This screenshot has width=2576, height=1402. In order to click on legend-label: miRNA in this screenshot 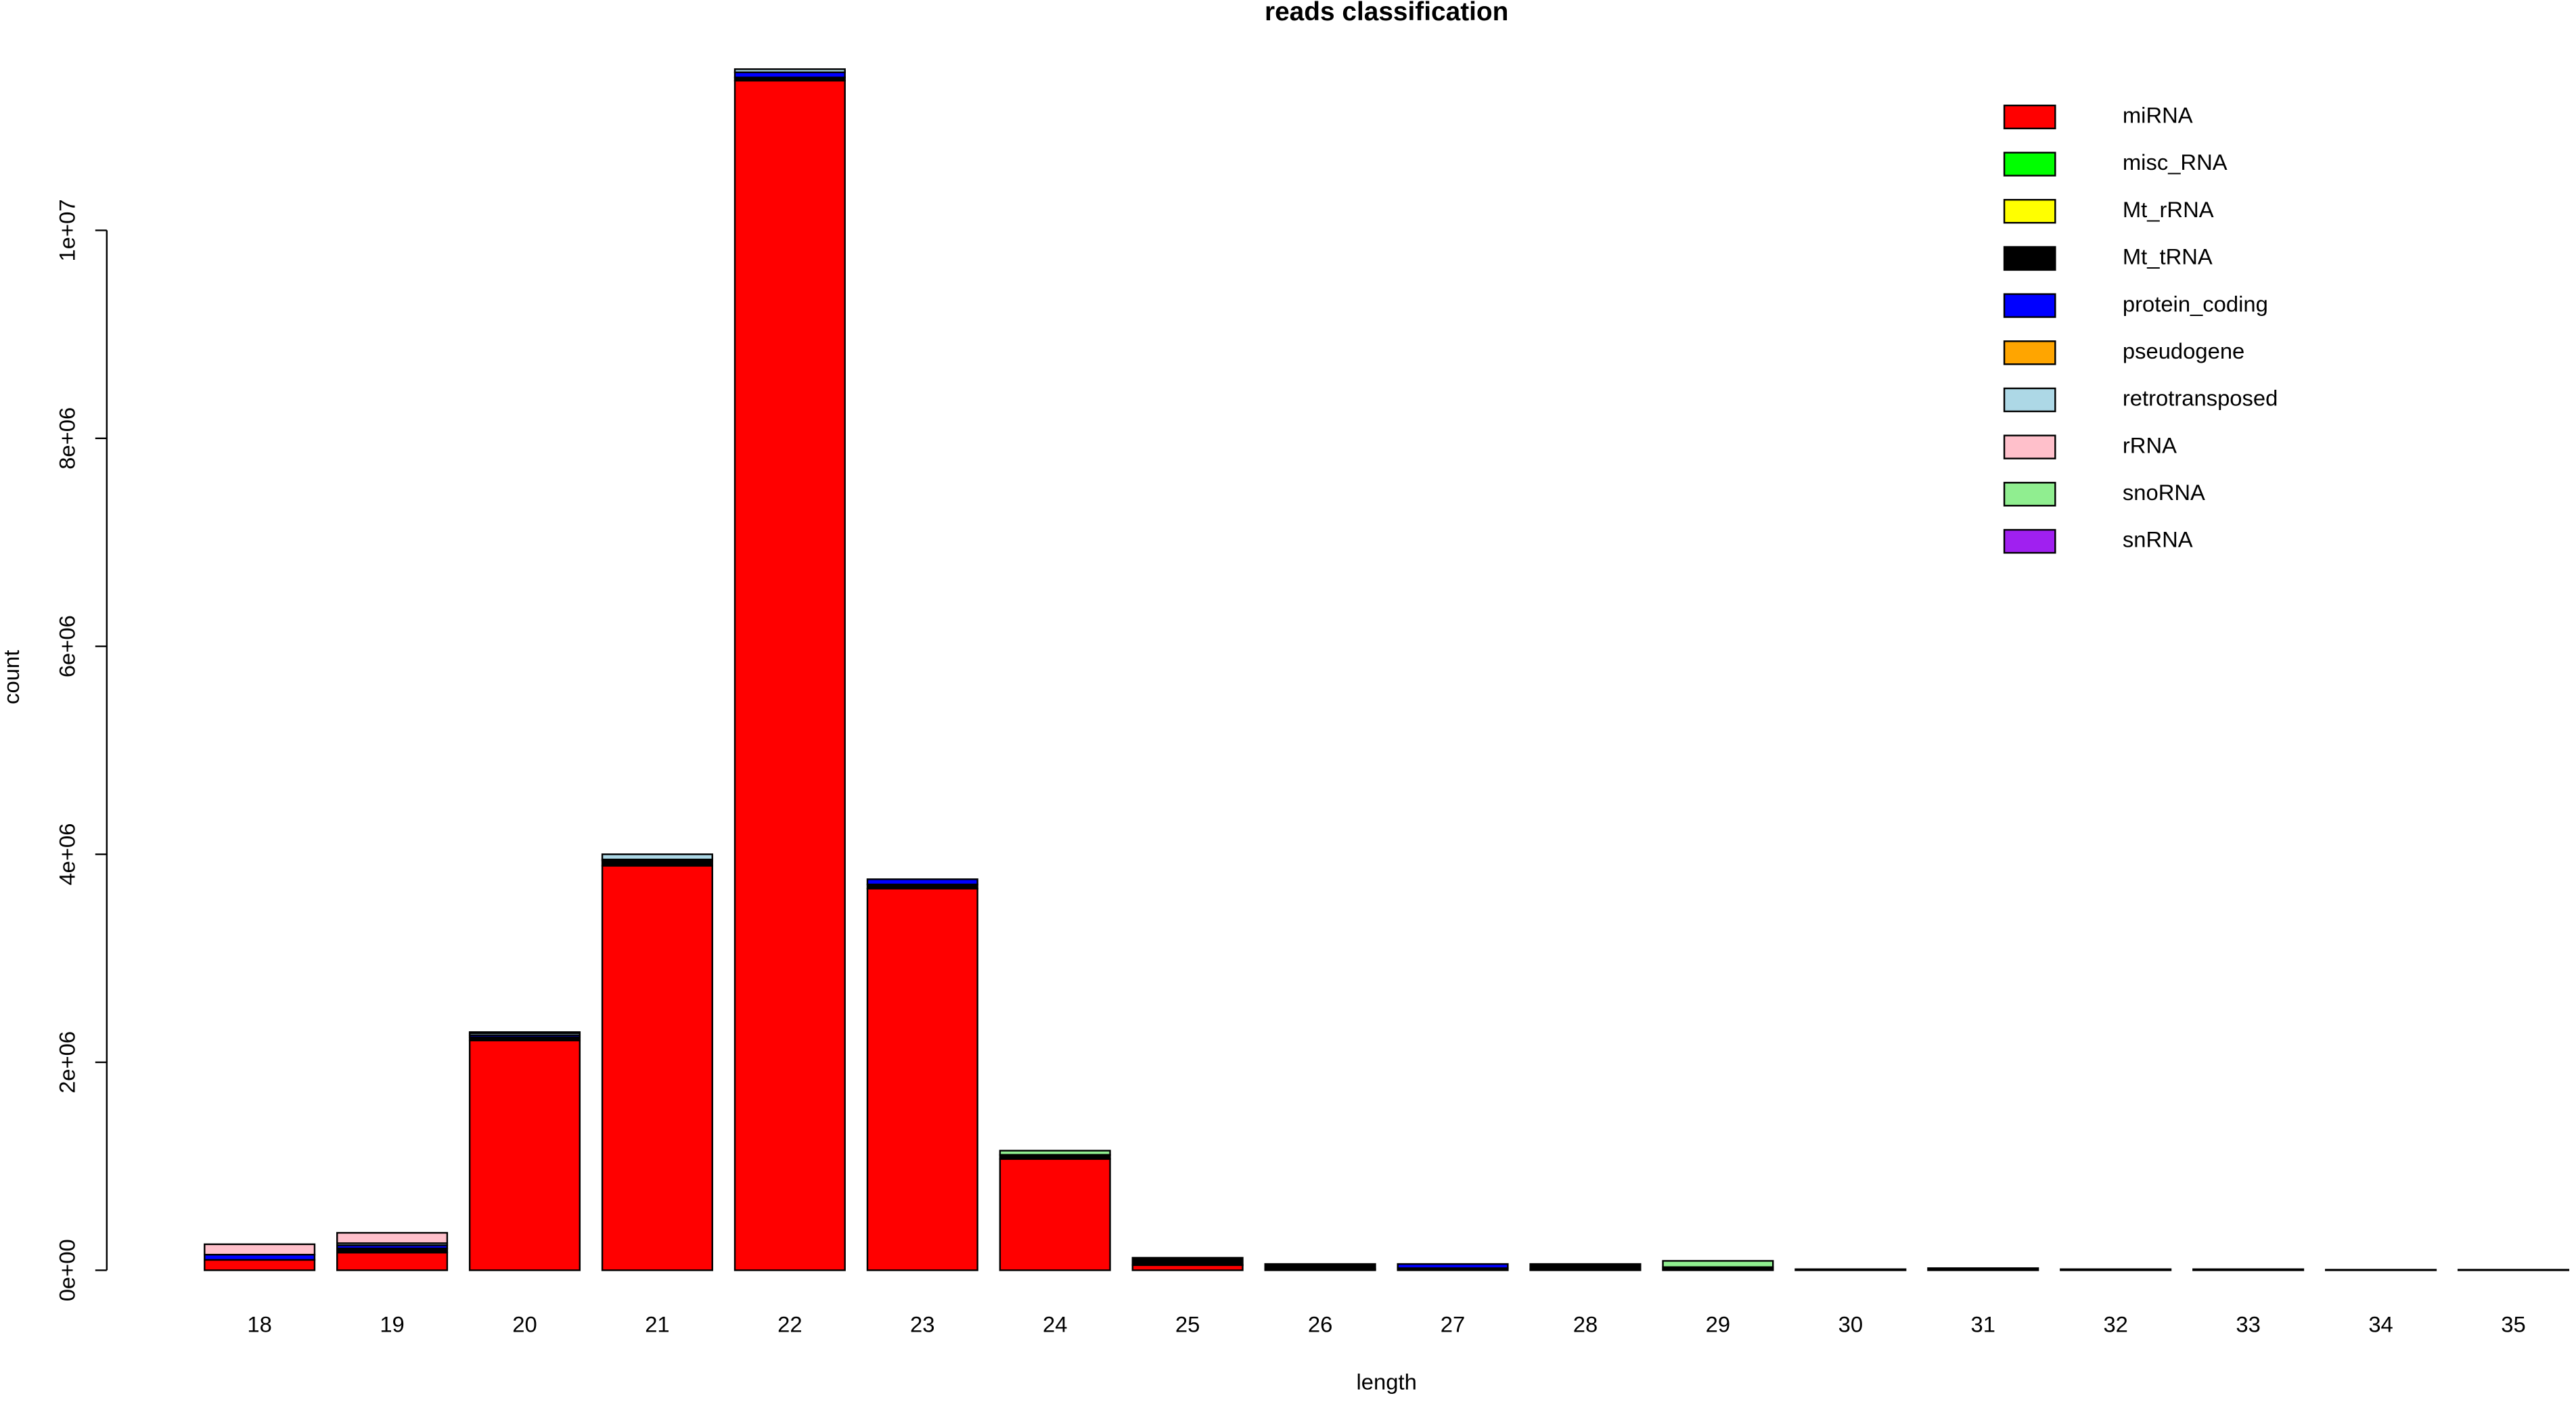, I will do `click(2158, 115)`.